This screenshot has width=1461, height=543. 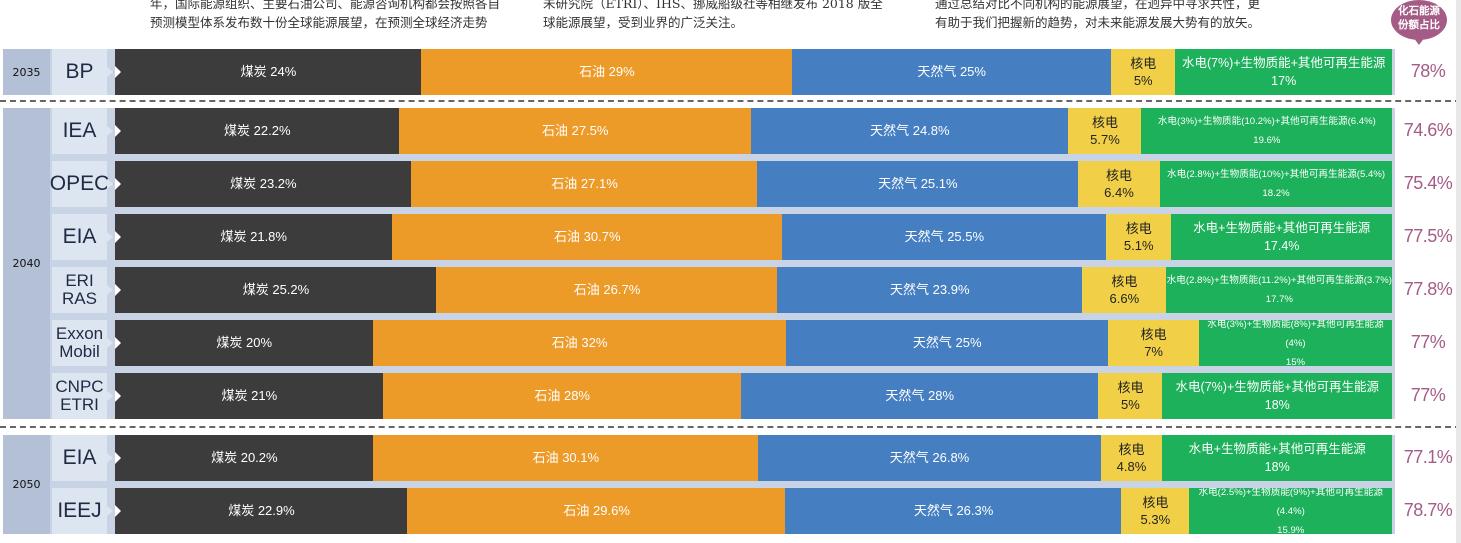 I want to click on bar-label-renew: 水电(7%)+生物质能+其他可再生能源 17%, so click(x=1283, y=72).